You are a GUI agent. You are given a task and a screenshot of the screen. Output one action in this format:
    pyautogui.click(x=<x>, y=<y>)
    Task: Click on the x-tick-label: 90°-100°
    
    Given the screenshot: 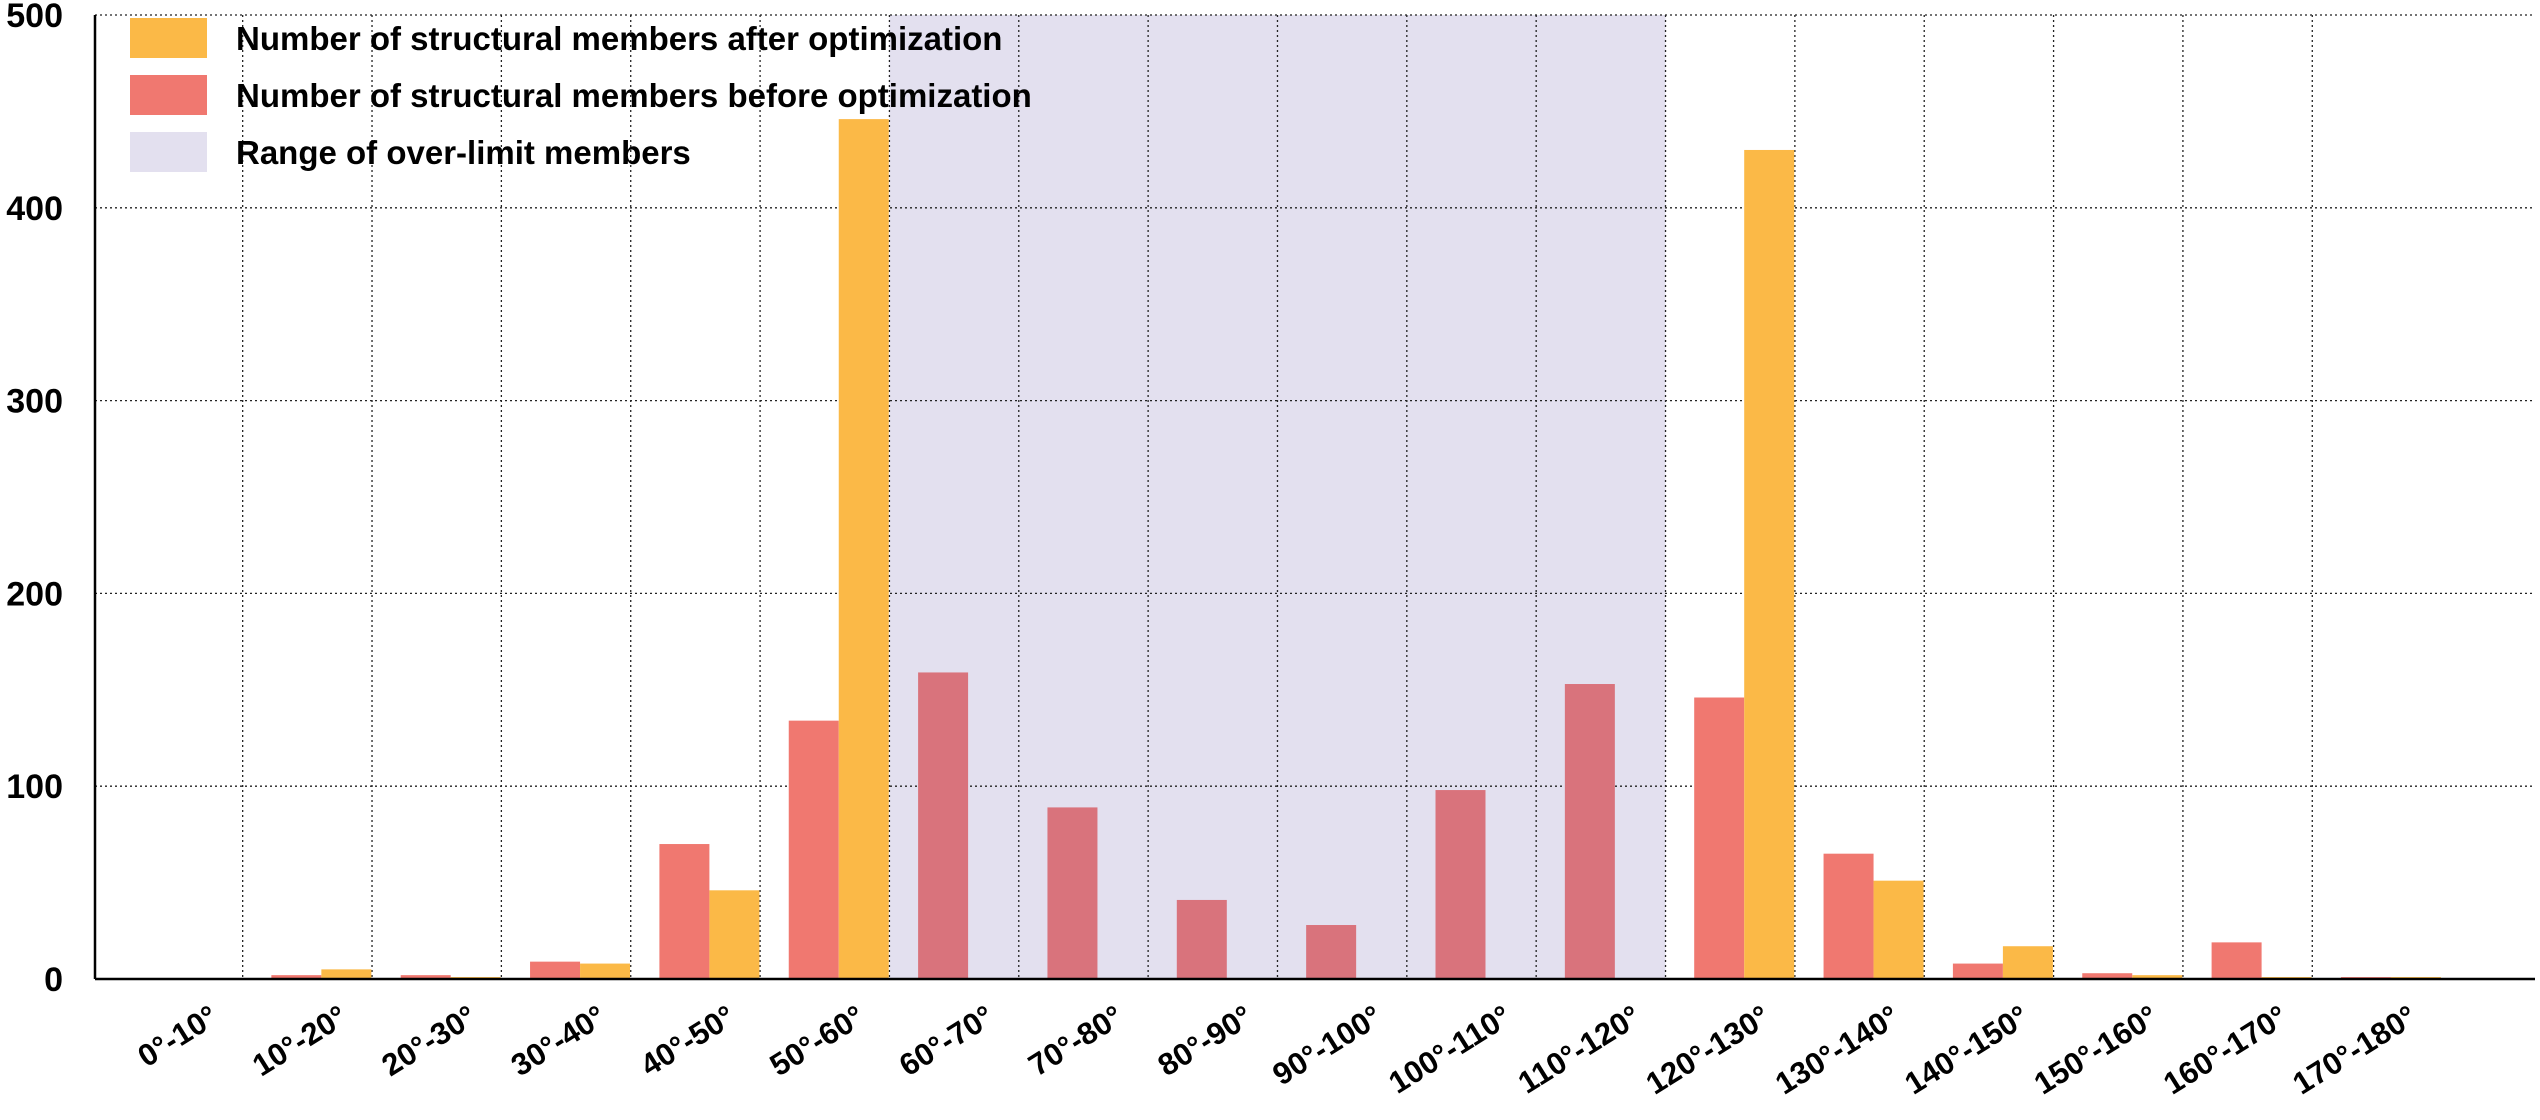 What is the action you would take?
    pyautogui.click(x=1326, y=1045)
    